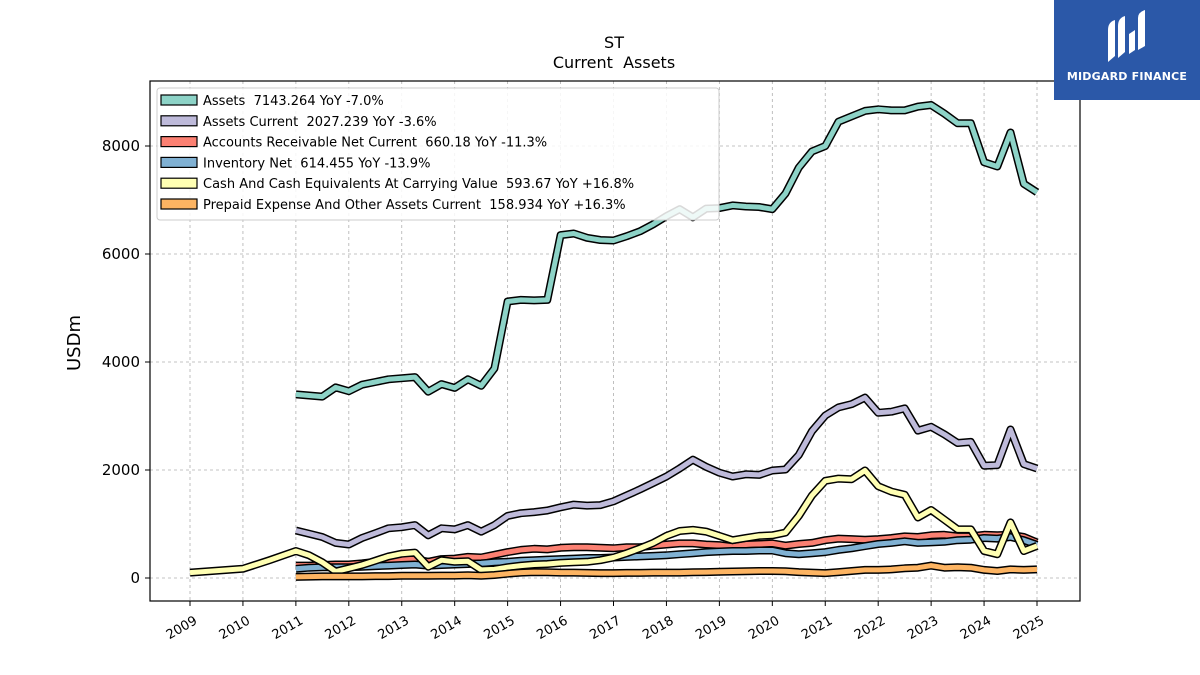  I want to click on brand-name: MIDGARD FINANCE, so click(1127, 76).